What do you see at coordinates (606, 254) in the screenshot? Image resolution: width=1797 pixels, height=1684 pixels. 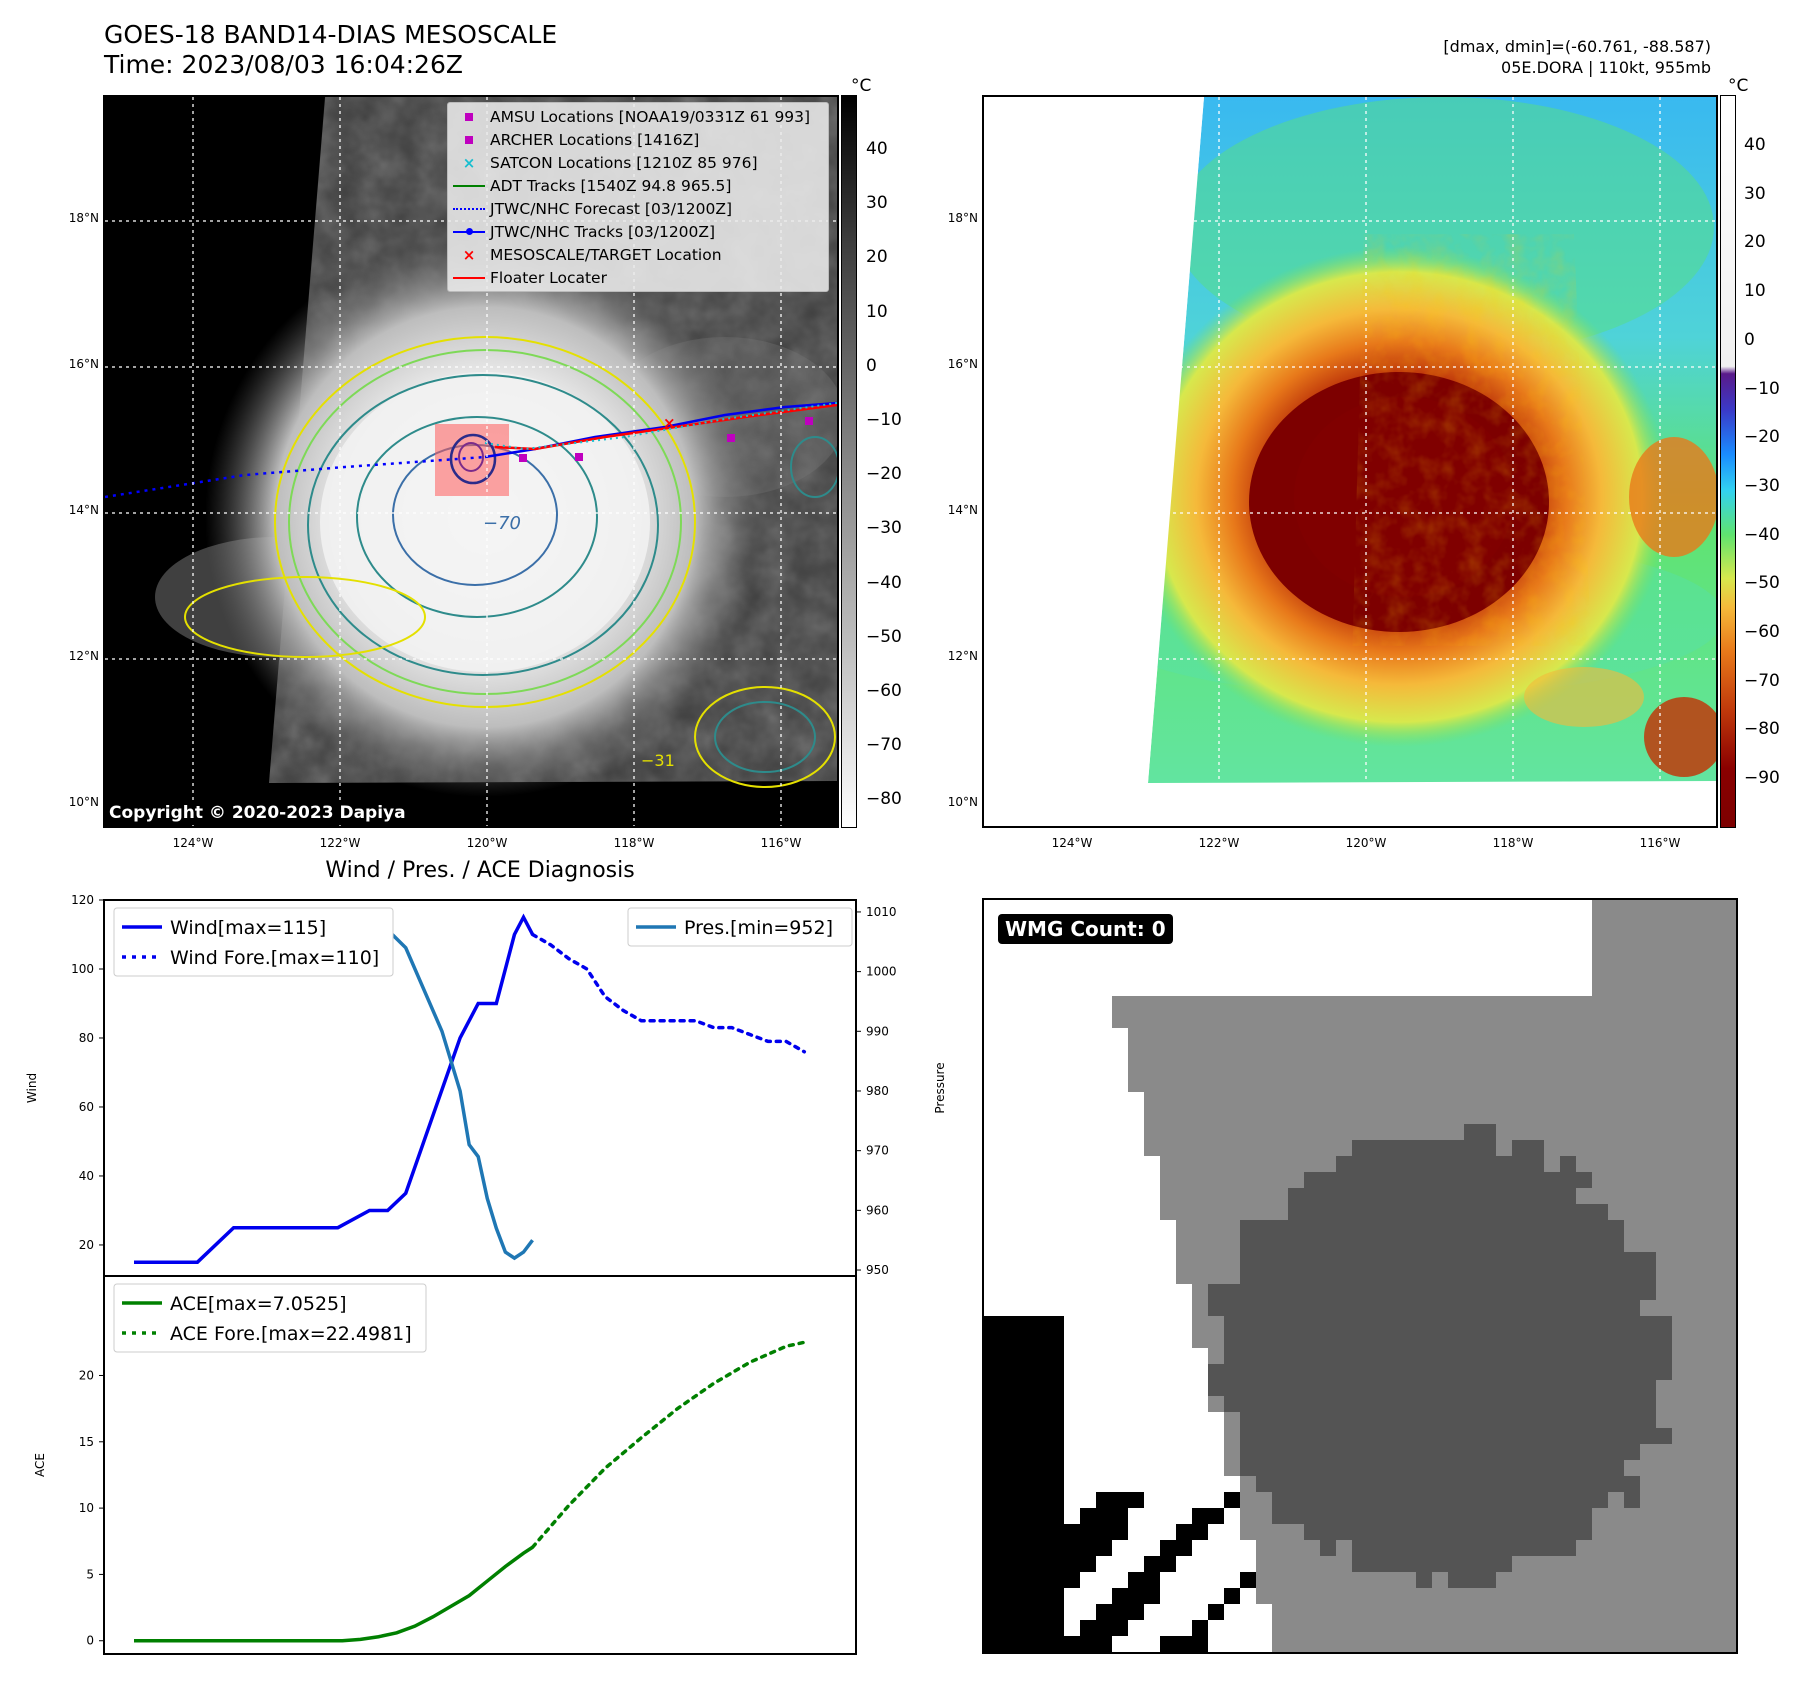 I see `legend-label: MESOSCALE/TARGET Location` at bounding box center [606, 254].